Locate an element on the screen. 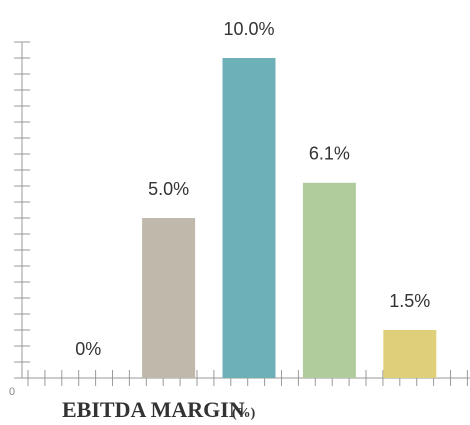 Image resolution: width=470 pixels, height=425 pixels. unit-label: (%) is located at coordinates (244, 413).